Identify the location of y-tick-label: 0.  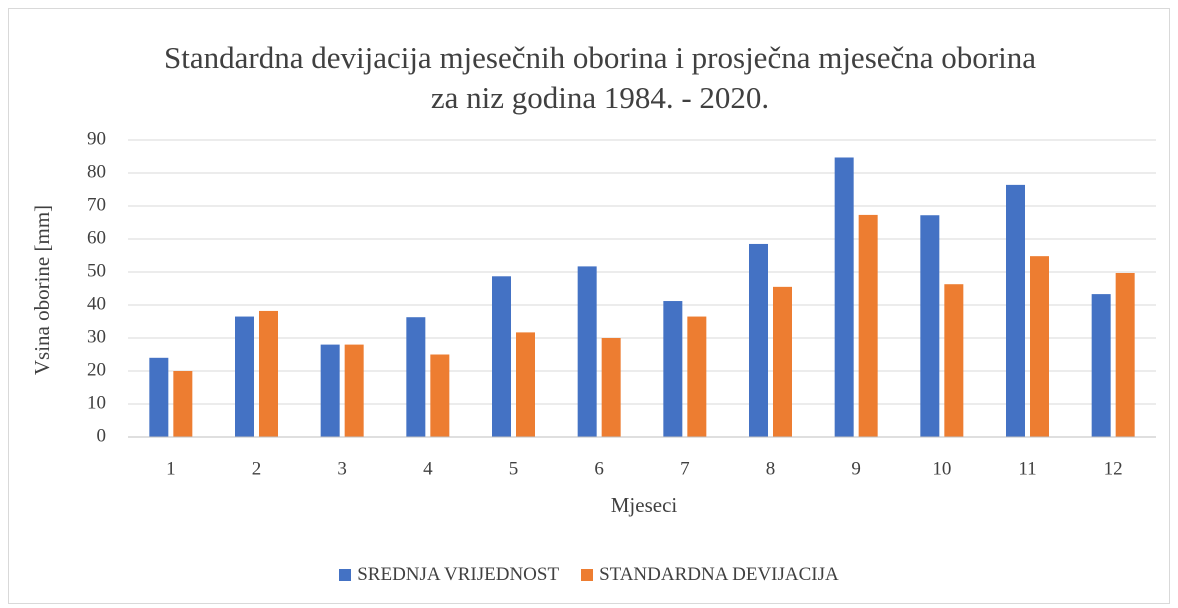
(102, 435).